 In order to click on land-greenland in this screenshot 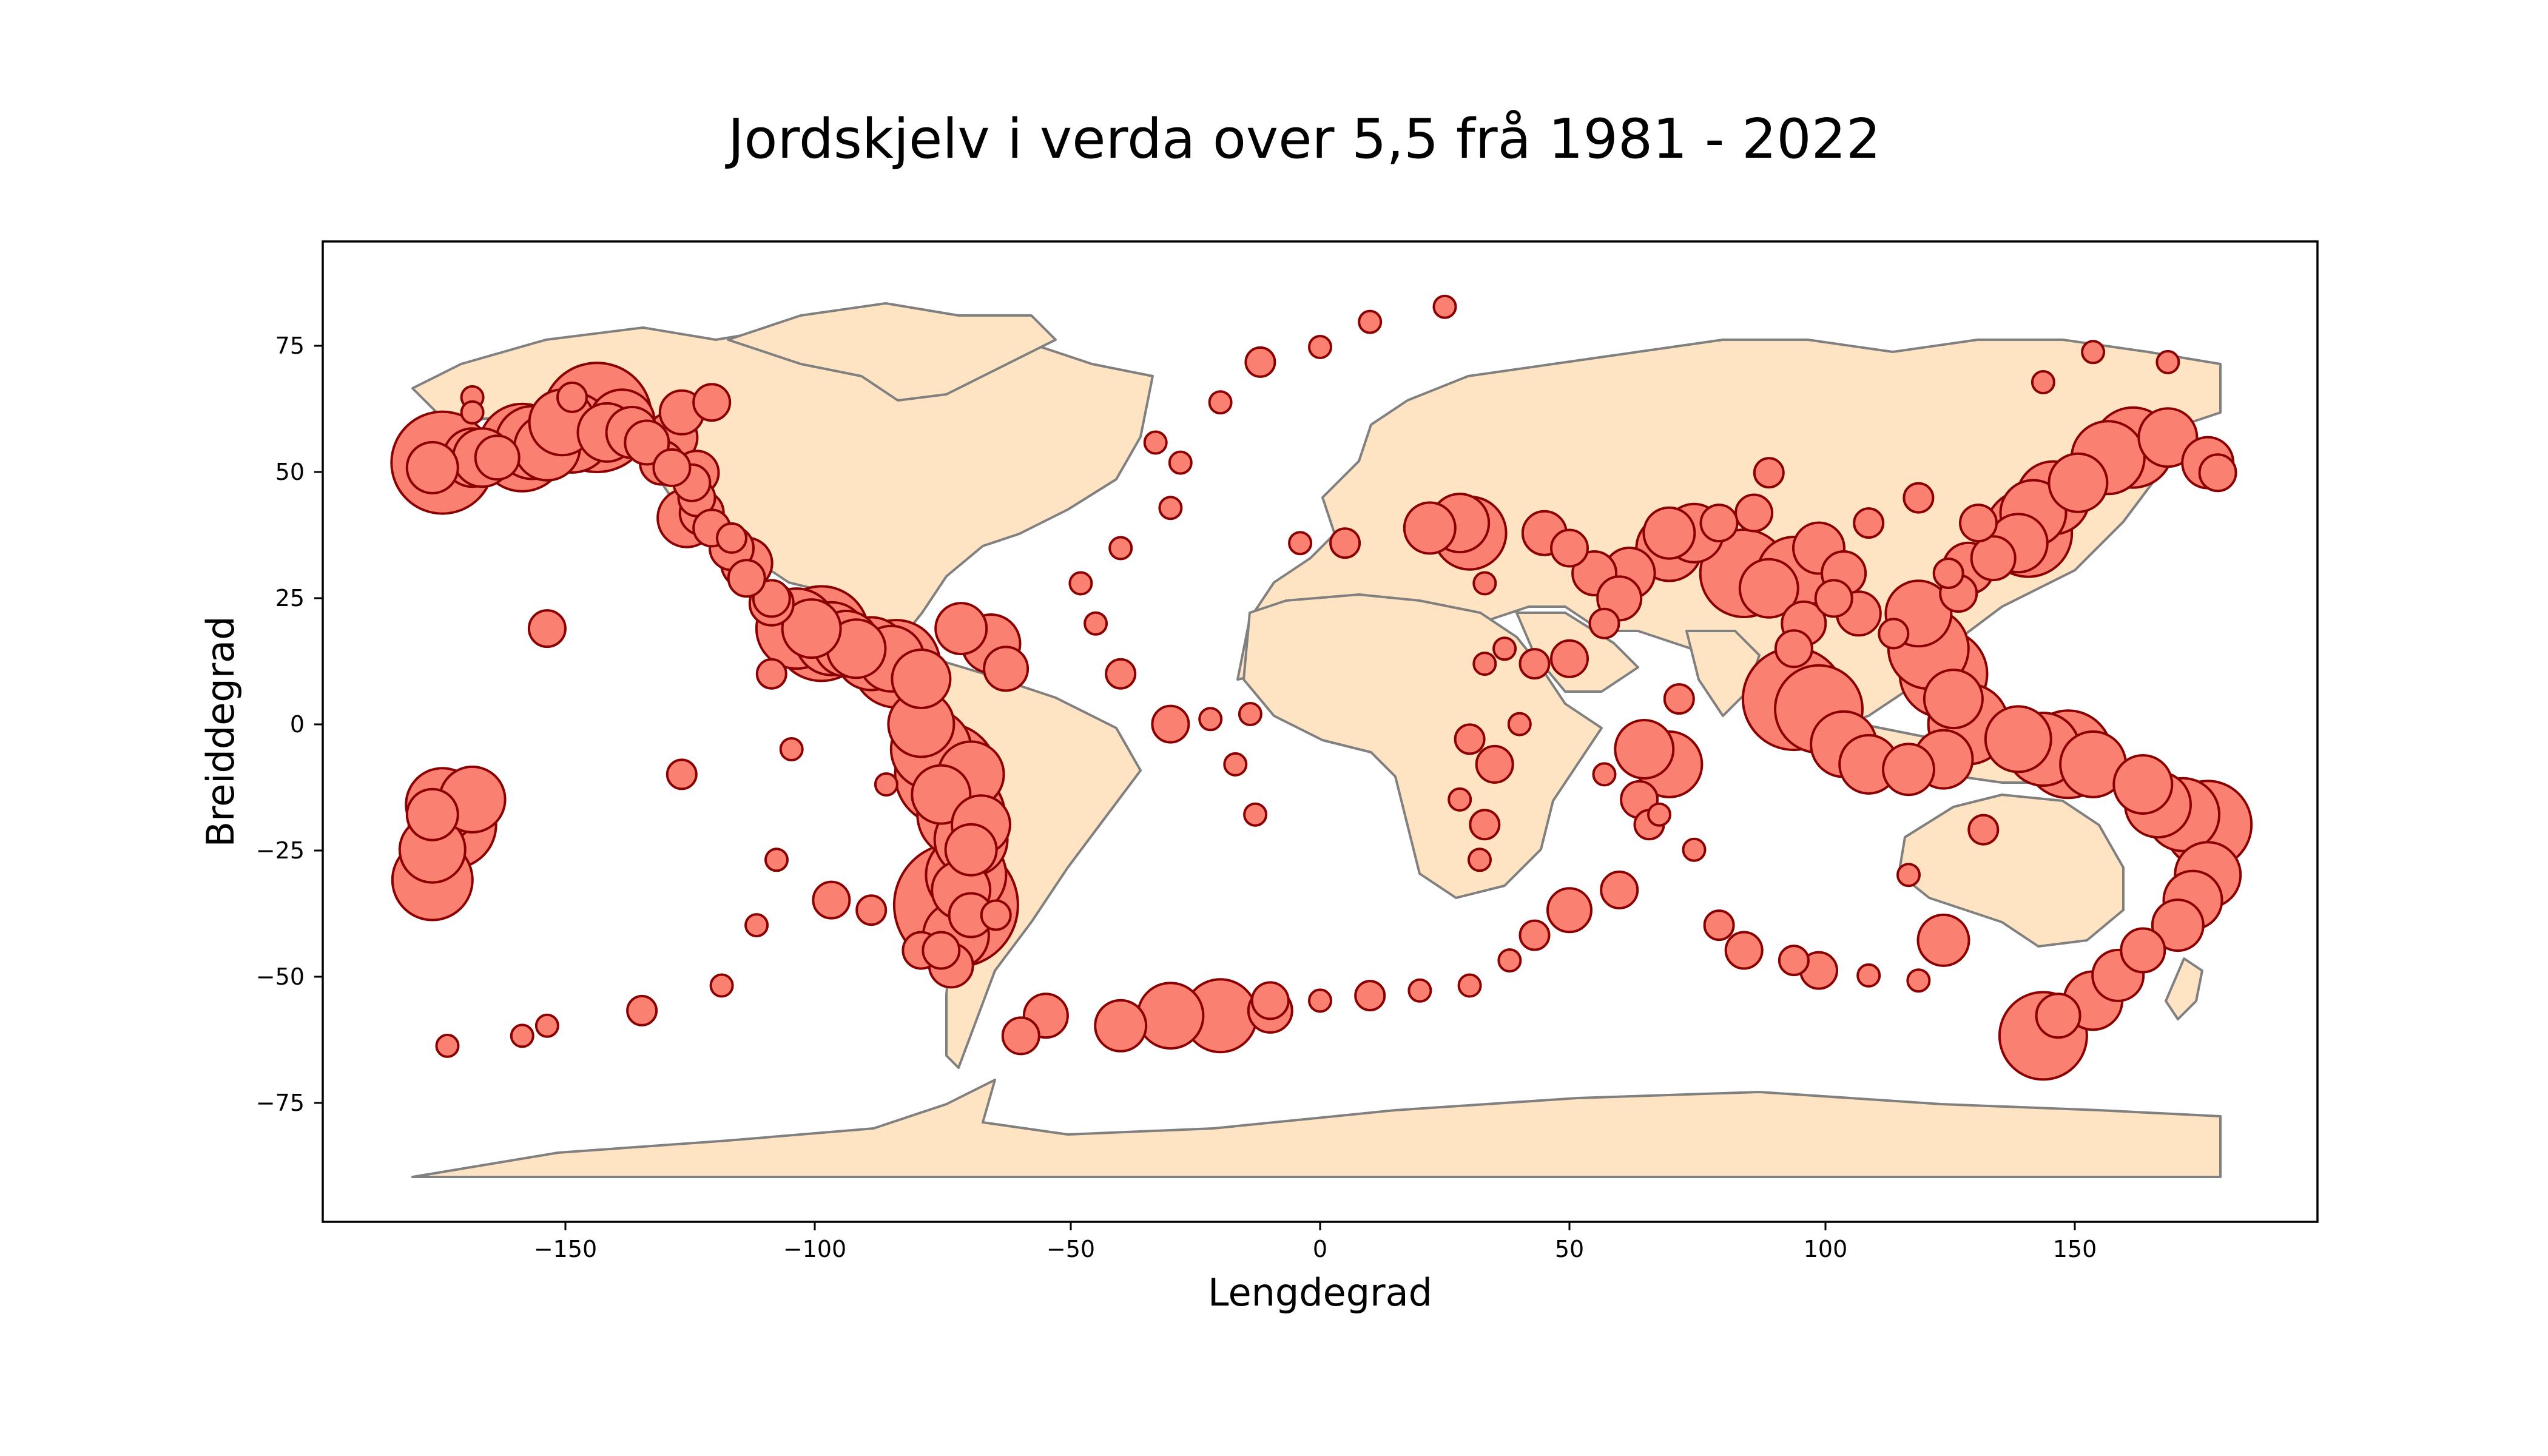, I will do `click(892, 352)`.